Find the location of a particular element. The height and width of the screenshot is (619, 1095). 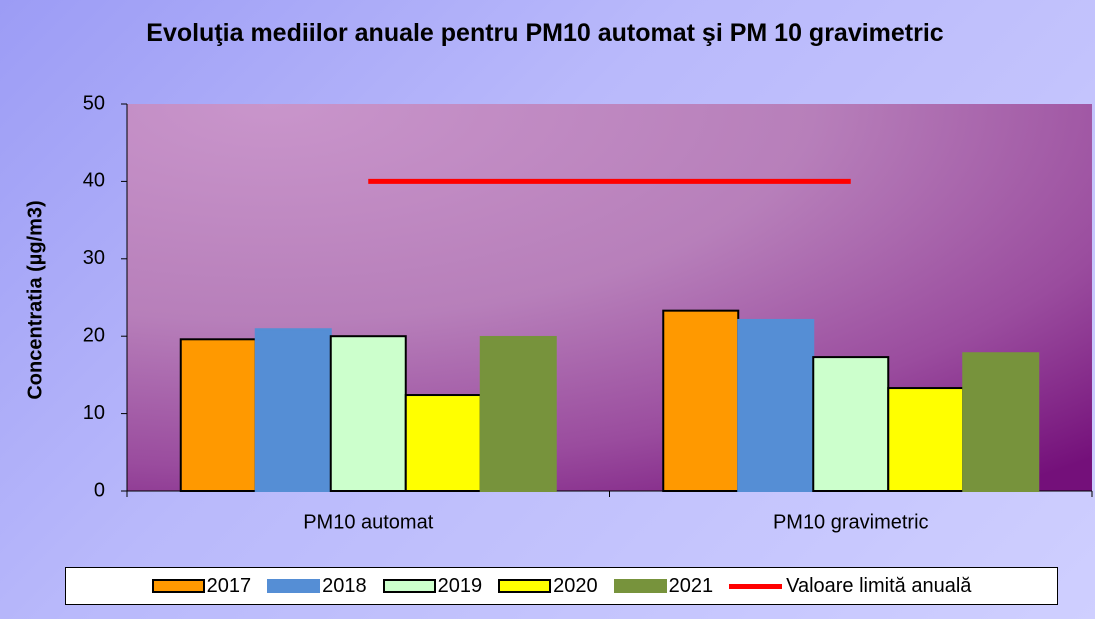

legend-item: 2021 is located at coordinates (663, 586).